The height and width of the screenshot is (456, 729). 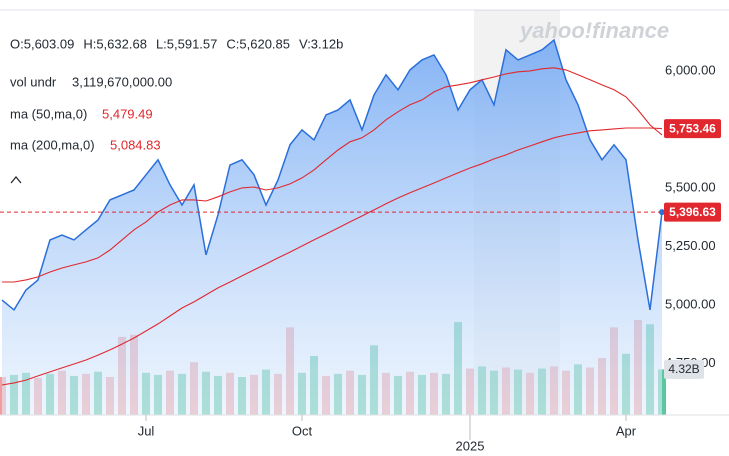 I want to click on ma-last-label: 5,753.46, so click(x=692, y=128).